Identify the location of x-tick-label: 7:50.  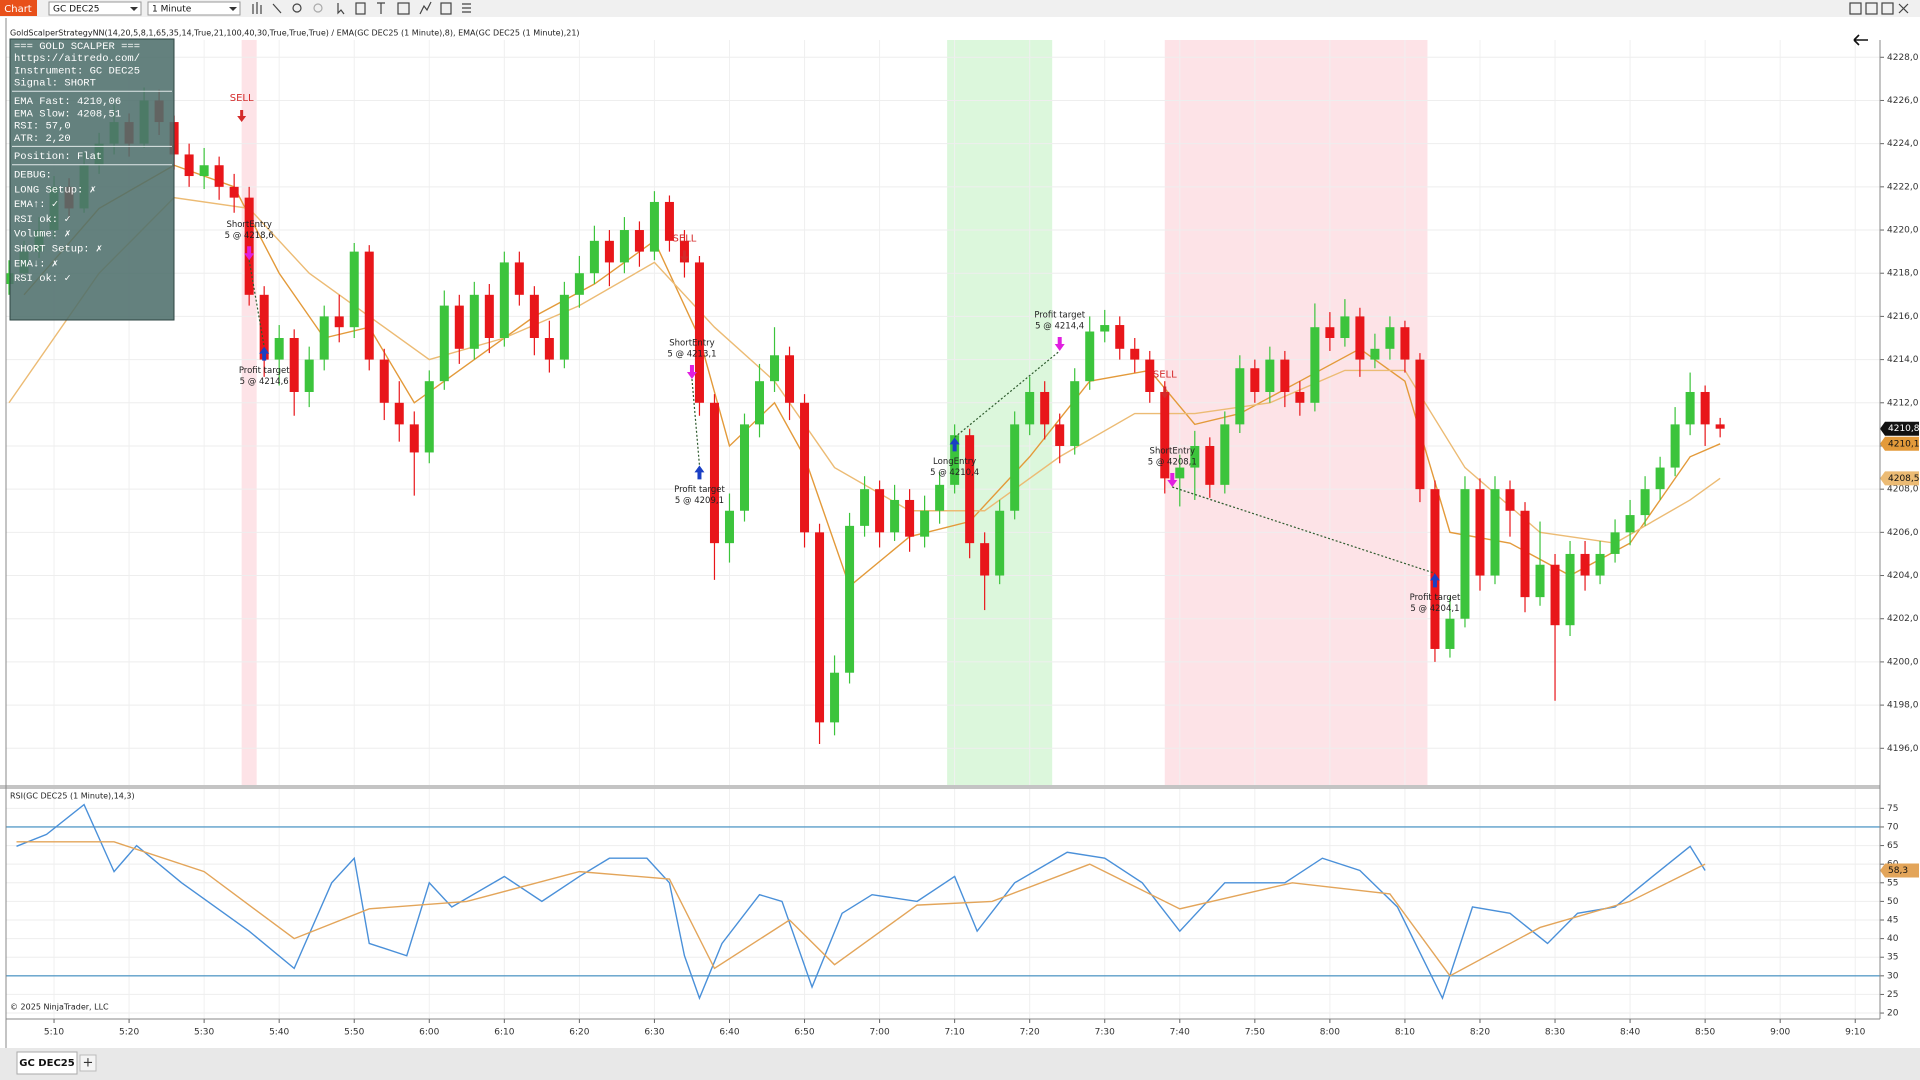
(1255, 1033).